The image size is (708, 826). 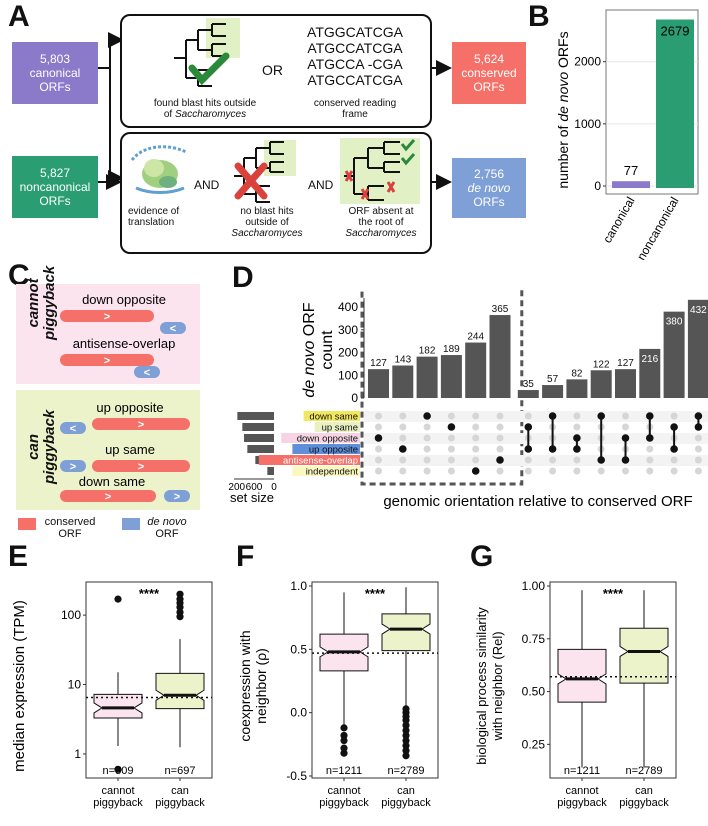 What do you see at coordinates (55, 87) in the screenshot?
I see `canonical-orfs-label: ORFs` at bounding box center [55, 87].